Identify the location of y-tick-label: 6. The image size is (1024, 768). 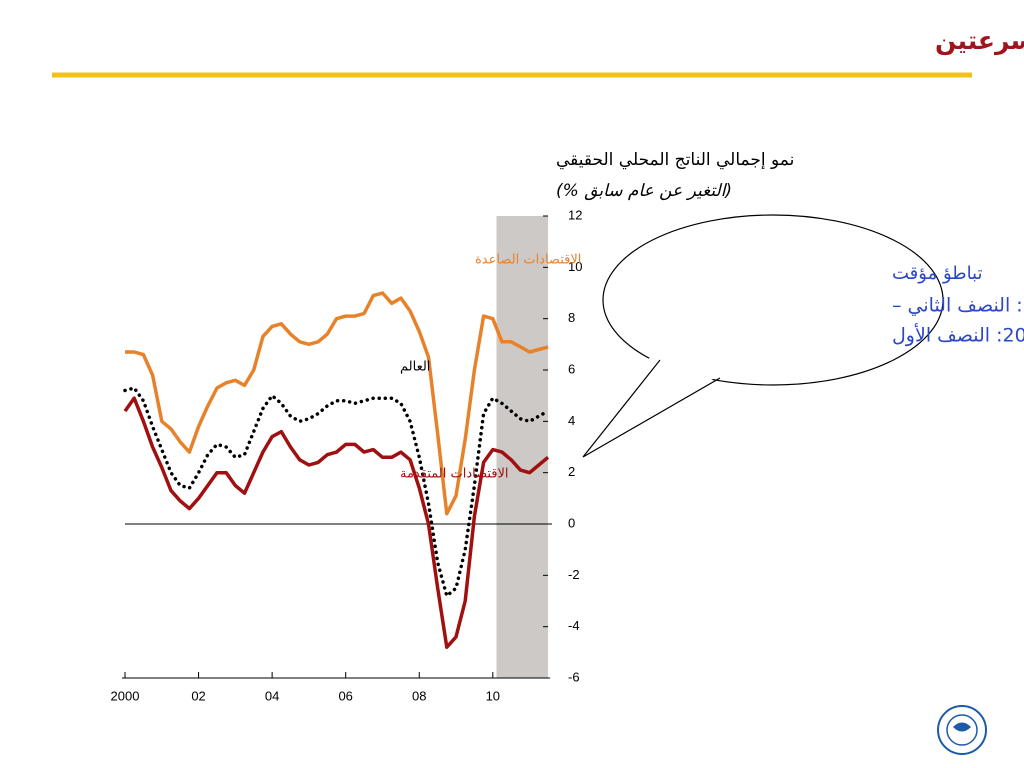
(571, 368).